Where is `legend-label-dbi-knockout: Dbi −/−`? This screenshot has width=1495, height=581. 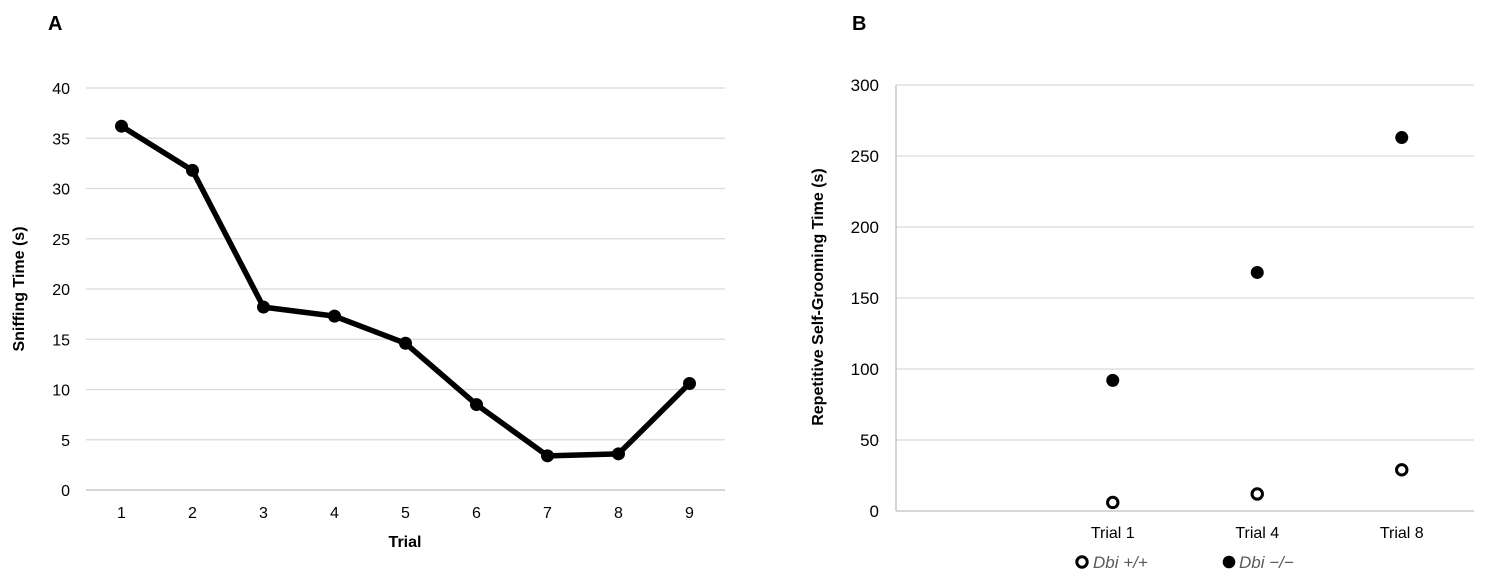 legend-label-dbi-knockout: Dbi −/− is located at coordinates (1266, 562).